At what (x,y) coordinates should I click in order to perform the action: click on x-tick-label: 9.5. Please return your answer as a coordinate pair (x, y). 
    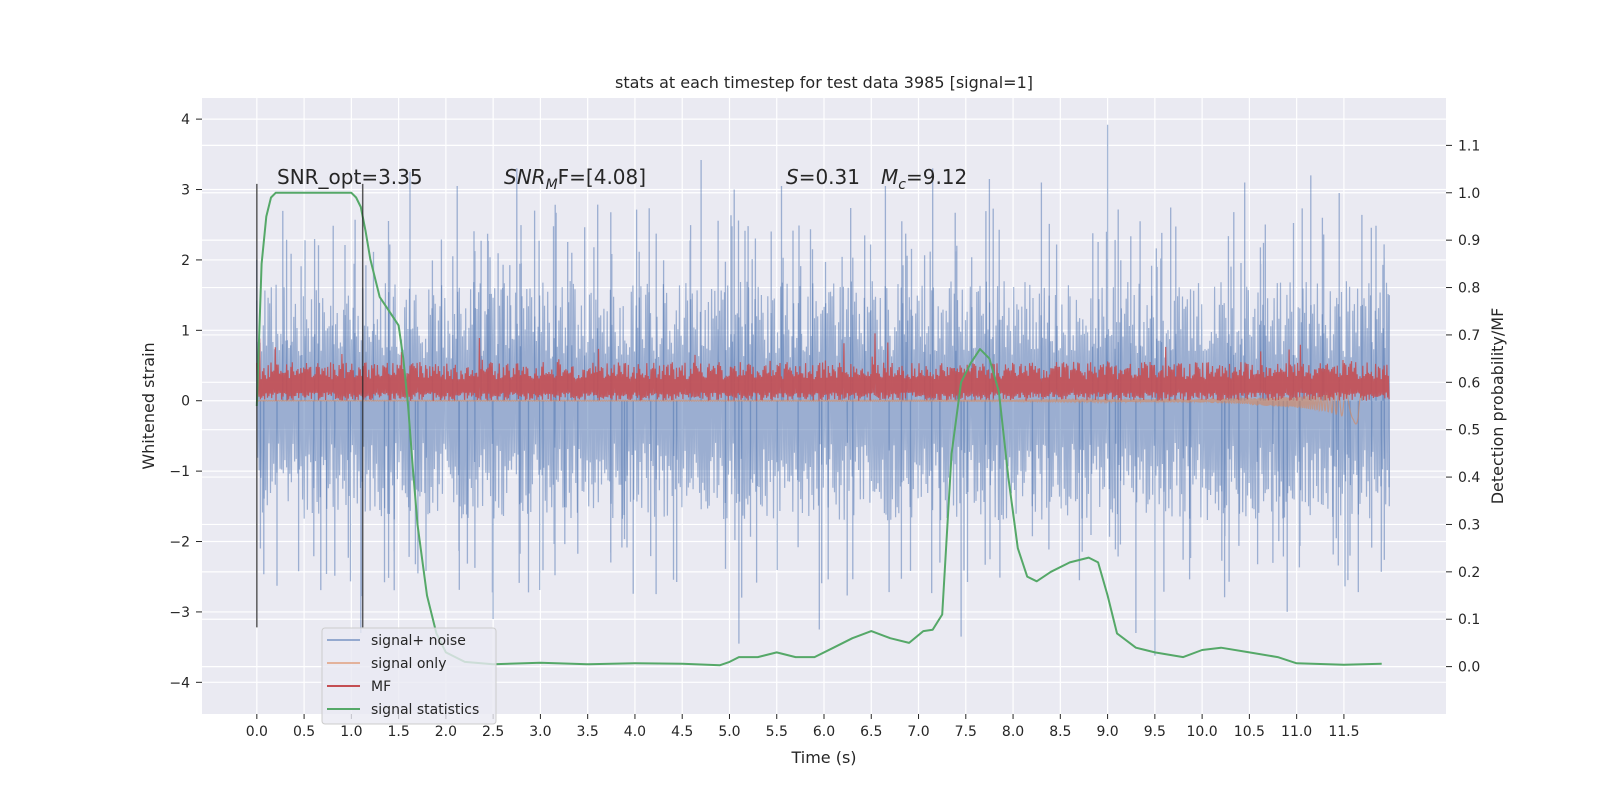
    Looking at the image, I should click on (1155, 732).